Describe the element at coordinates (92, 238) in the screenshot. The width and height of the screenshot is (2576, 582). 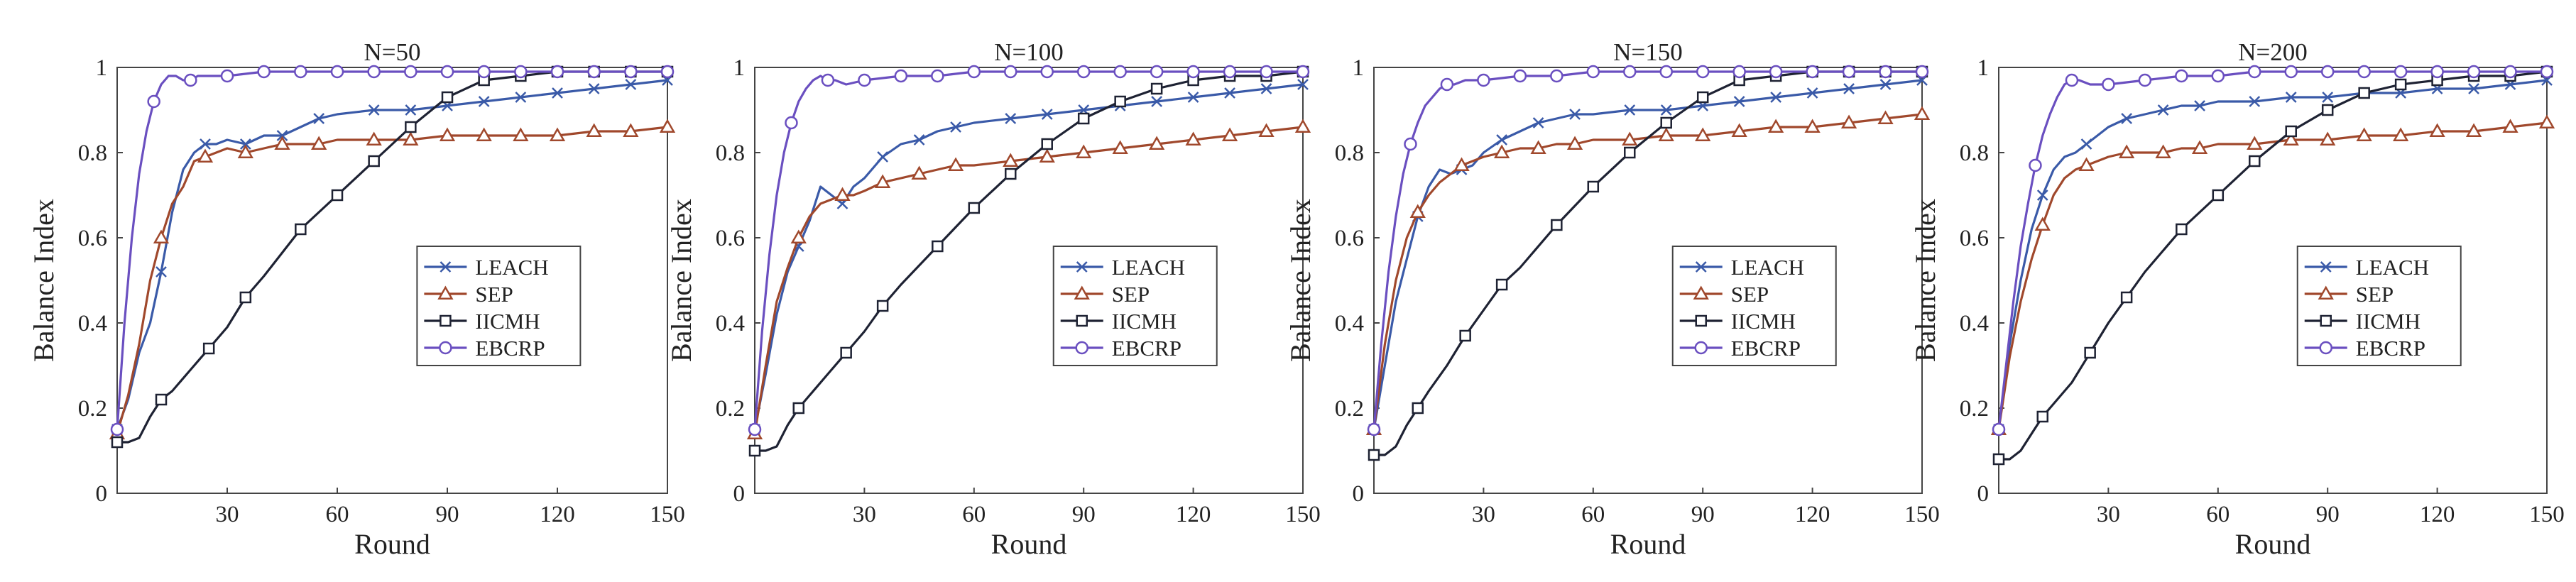
I see `y-tick-label: 0.6` at that location.